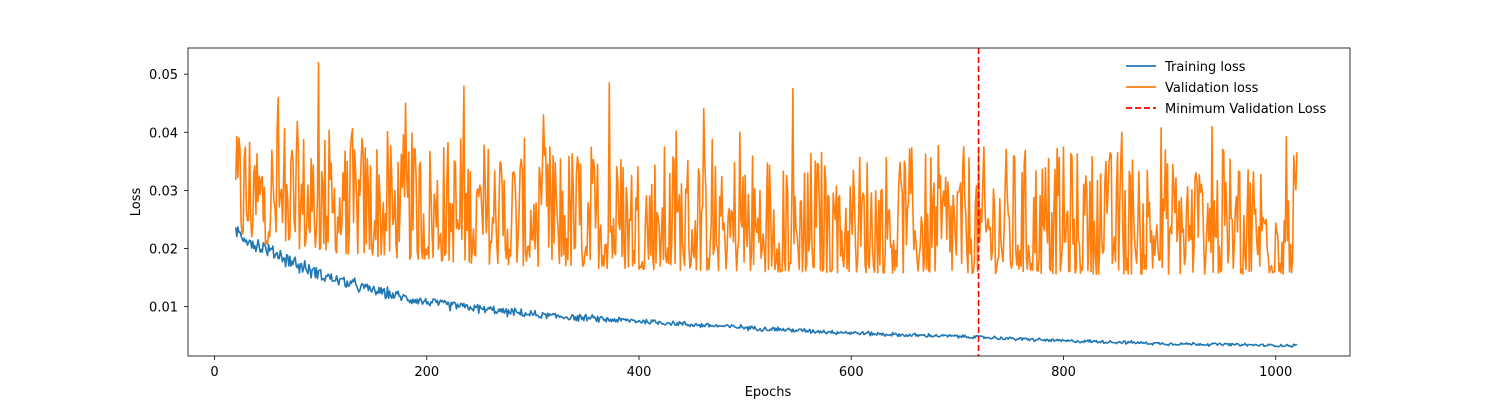  What do you see at coordinates (163, 308) in the screenshot?
I see `y-tick-label: 0.01` at bounding box center [163, 308].